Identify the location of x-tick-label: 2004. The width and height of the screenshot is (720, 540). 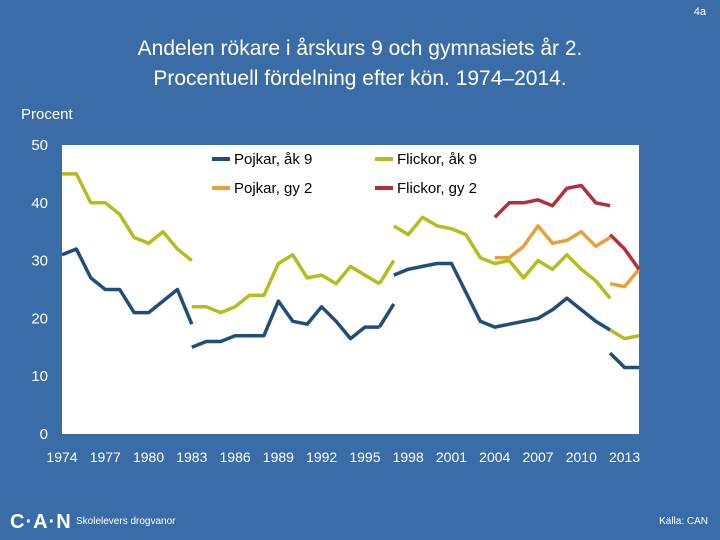
(494, 457).